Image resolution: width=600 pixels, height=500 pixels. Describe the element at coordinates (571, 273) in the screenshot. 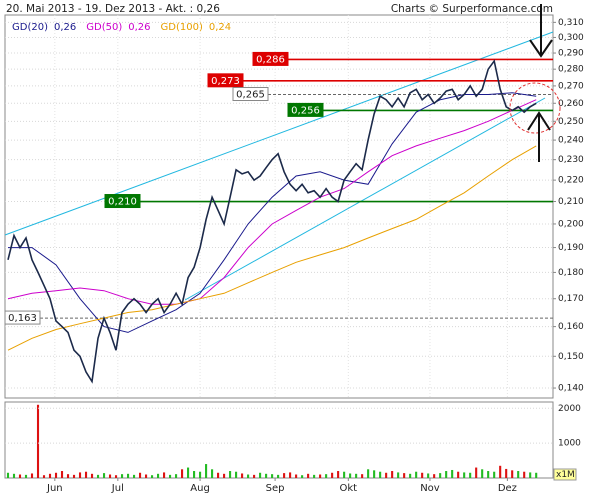

I see `y-tick-label: 0,180` at that location.